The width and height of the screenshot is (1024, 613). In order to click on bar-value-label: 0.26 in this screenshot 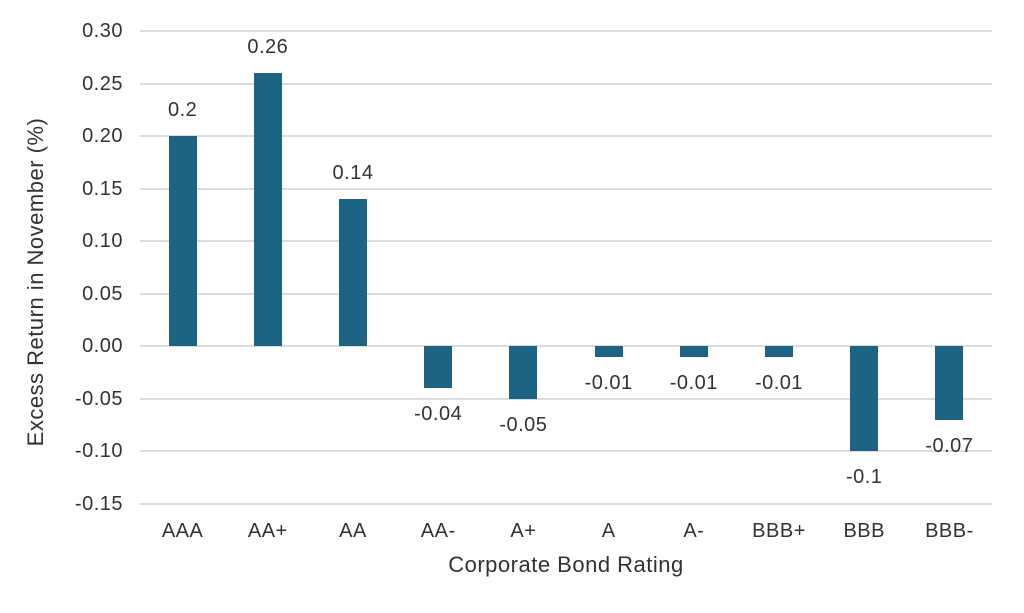, I will do `click(268, 47)`.